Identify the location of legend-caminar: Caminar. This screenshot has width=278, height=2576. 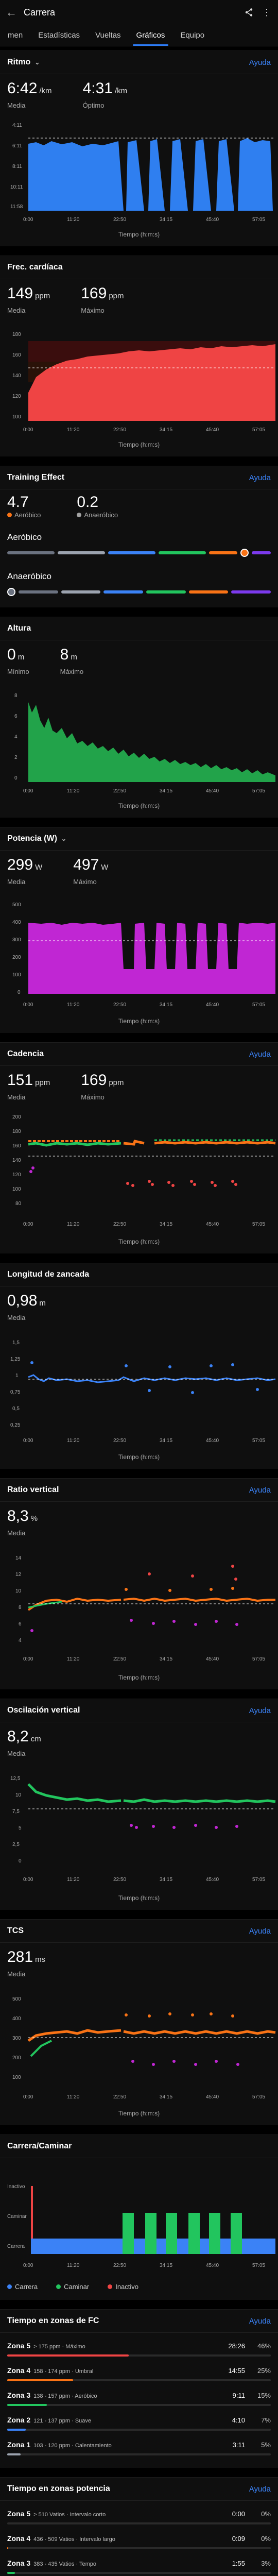
(77, 2287).